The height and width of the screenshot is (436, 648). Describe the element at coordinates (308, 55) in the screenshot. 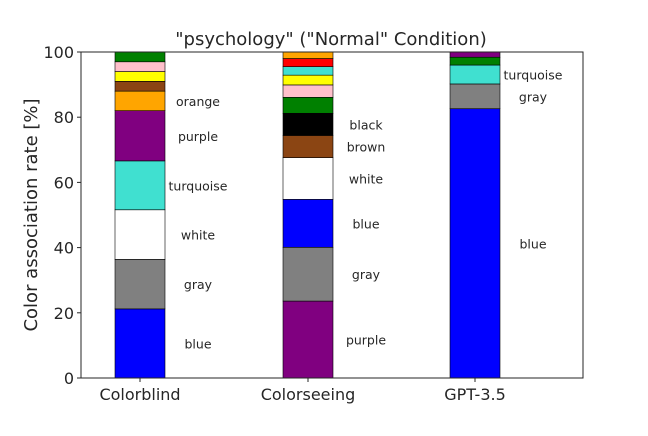

I see `bar-segment-colorseeing-orange` at that location.